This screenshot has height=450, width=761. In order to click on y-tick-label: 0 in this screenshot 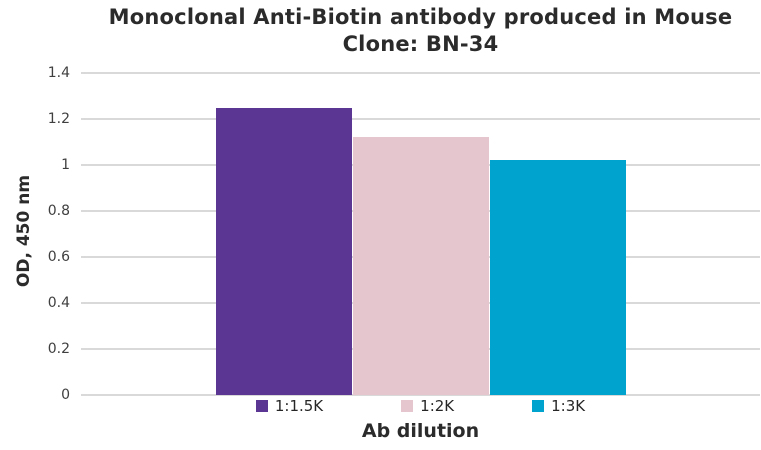, I will do `click(65, 395)`.